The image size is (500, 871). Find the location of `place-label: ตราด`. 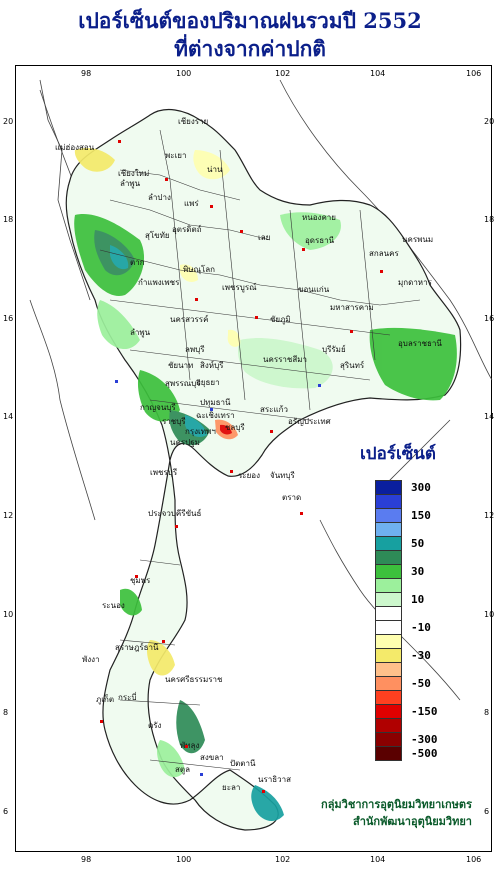

place-label: ตราด is located at coordinates (291, 497).